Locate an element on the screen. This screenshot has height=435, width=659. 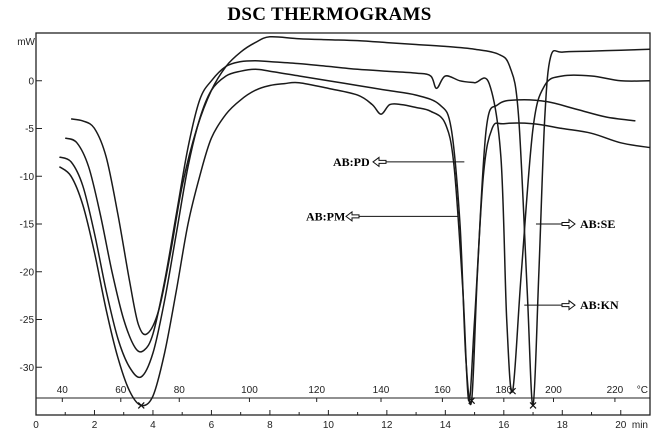
annotation-arrow-ab-pd is located at coordinates (379, 162).